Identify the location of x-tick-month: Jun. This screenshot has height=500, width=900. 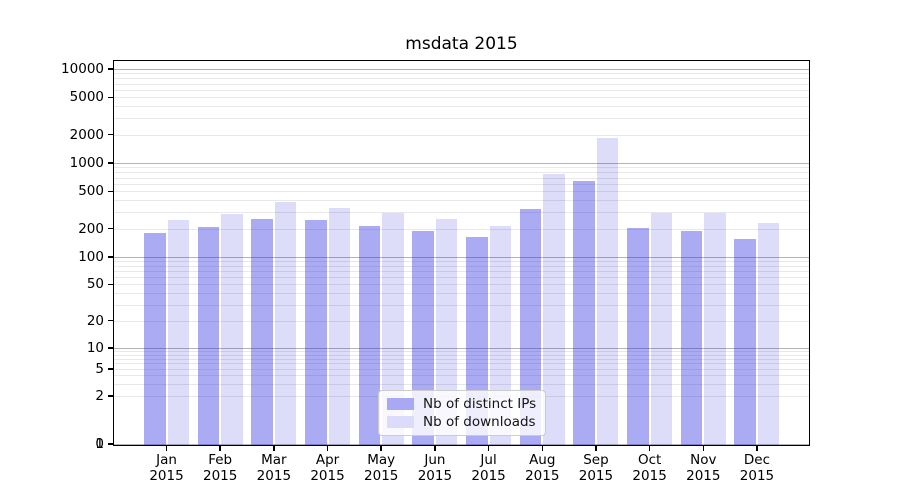
(435, 460).